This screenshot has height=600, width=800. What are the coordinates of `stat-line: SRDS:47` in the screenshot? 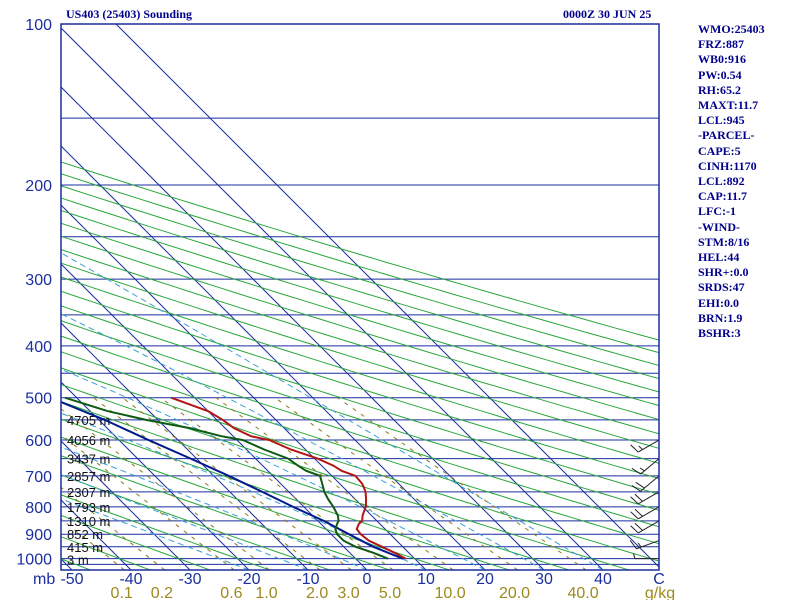 It's located at (721, 287).